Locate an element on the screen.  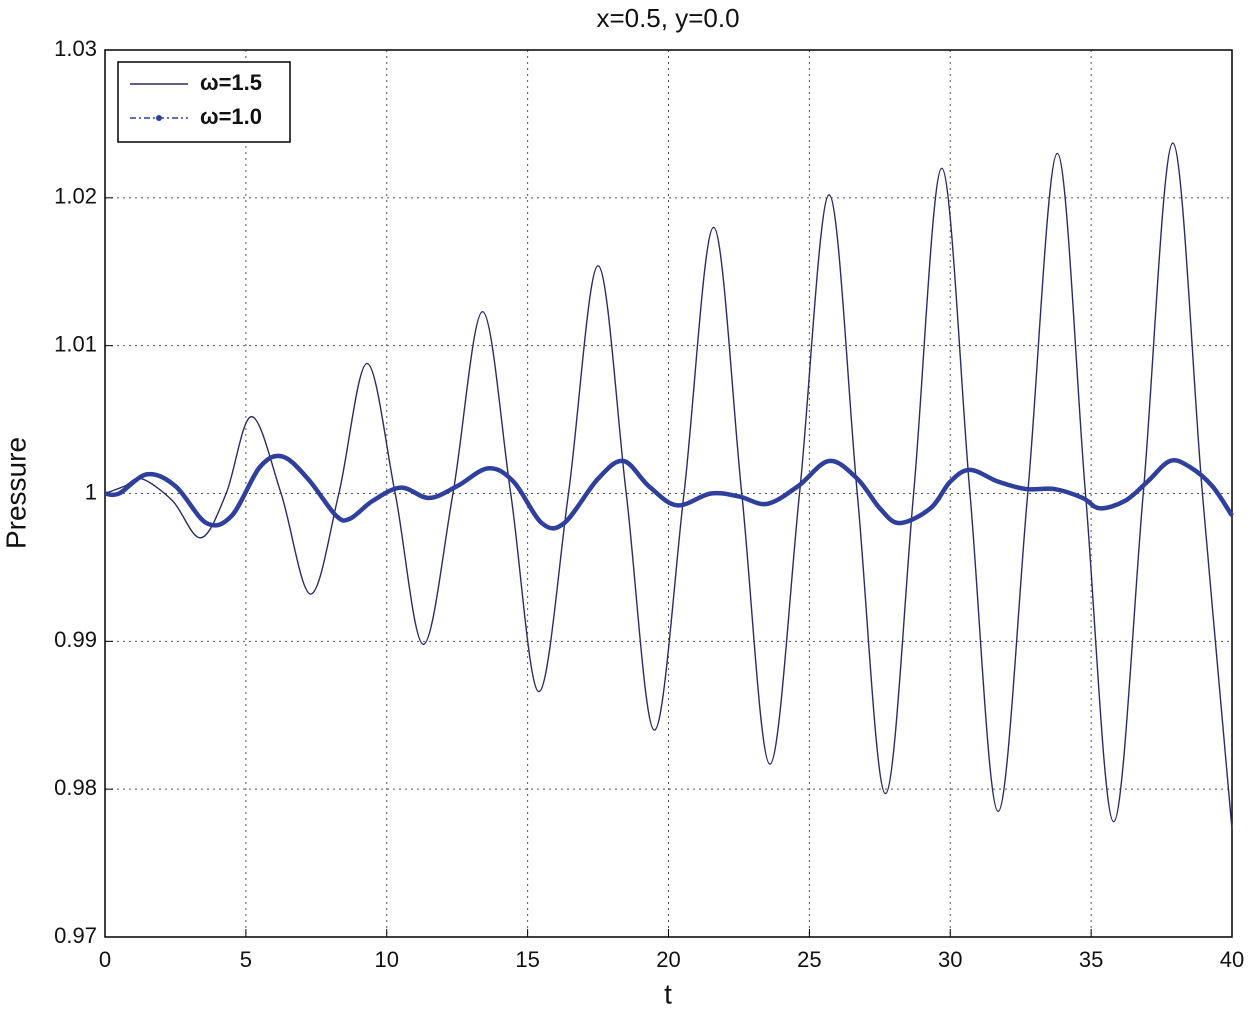
x-tick-label: 15 is located at coordinates (527, 959).